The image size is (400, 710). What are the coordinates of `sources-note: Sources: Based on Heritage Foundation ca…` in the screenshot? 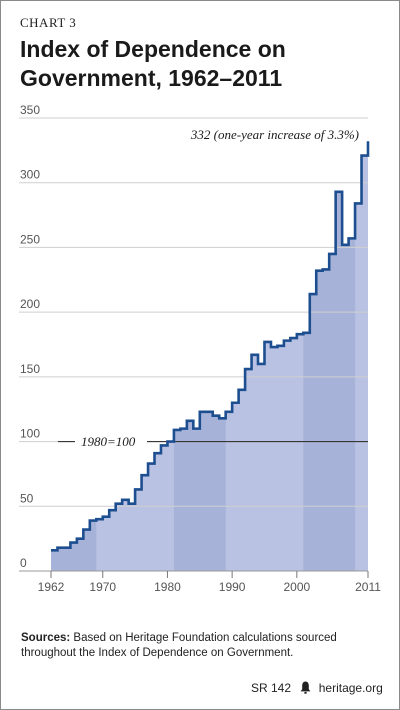 It's located at (203, 646).